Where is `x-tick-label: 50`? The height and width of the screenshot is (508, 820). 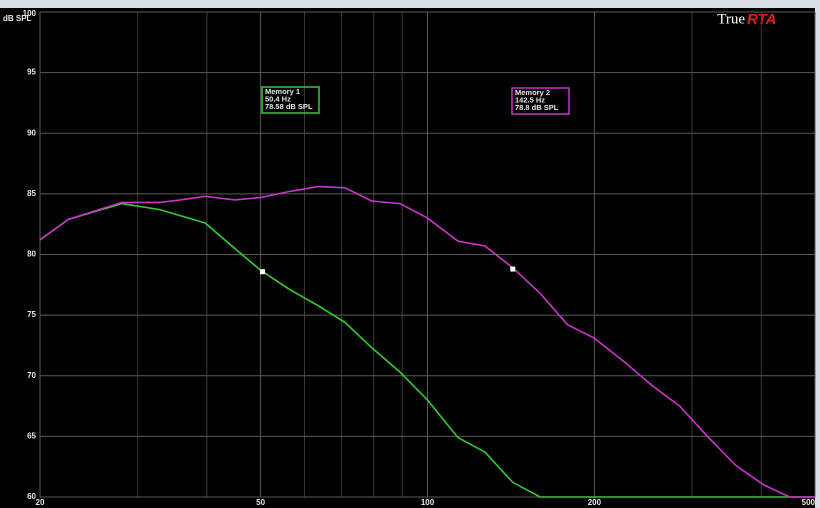
x-tick-label: 50 is located at coordinates (260, 502).